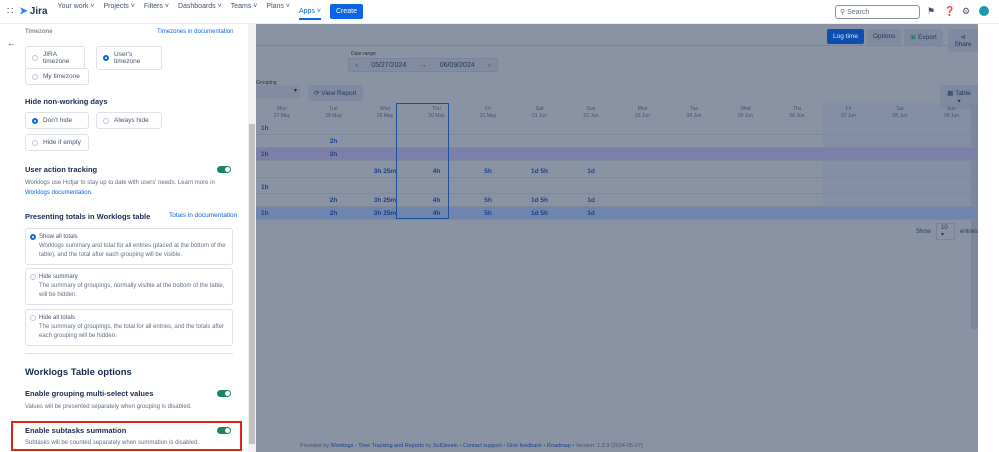 The width and height of the screenshot is (999, 452). Describe the element at coordinates (224, 430) in the screenshot. I see `subtasks-toggle` at that location.